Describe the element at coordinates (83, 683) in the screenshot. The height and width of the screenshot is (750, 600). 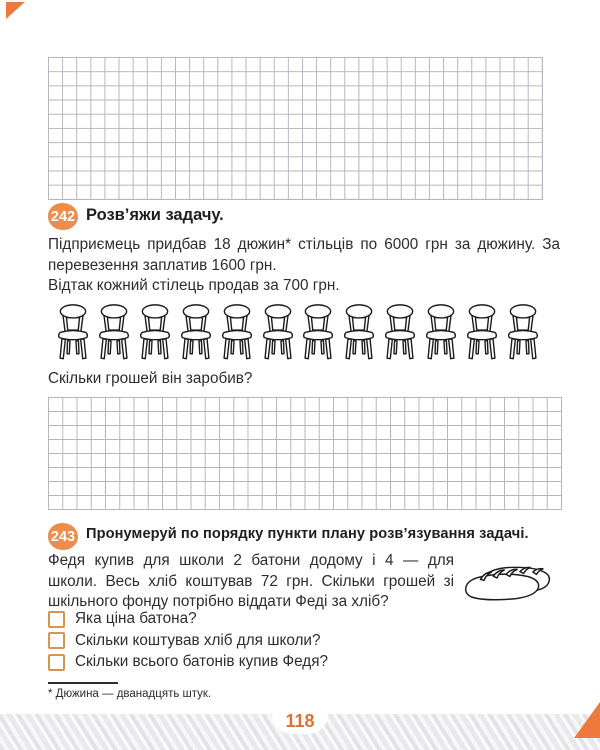
I see `footnote-divider` at that location.